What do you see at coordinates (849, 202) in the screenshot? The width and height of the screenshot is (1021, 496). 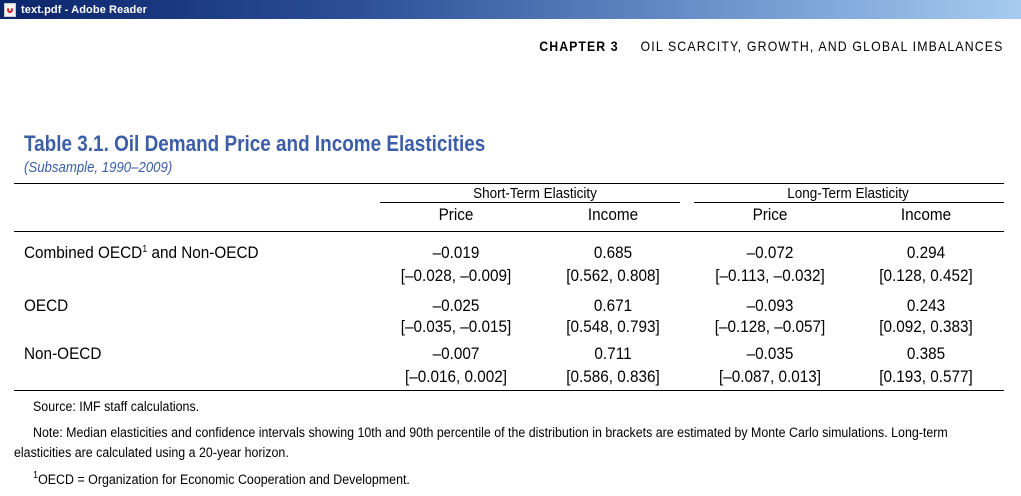 I see `long-term-group-rule` at bounding box center [849, 202].